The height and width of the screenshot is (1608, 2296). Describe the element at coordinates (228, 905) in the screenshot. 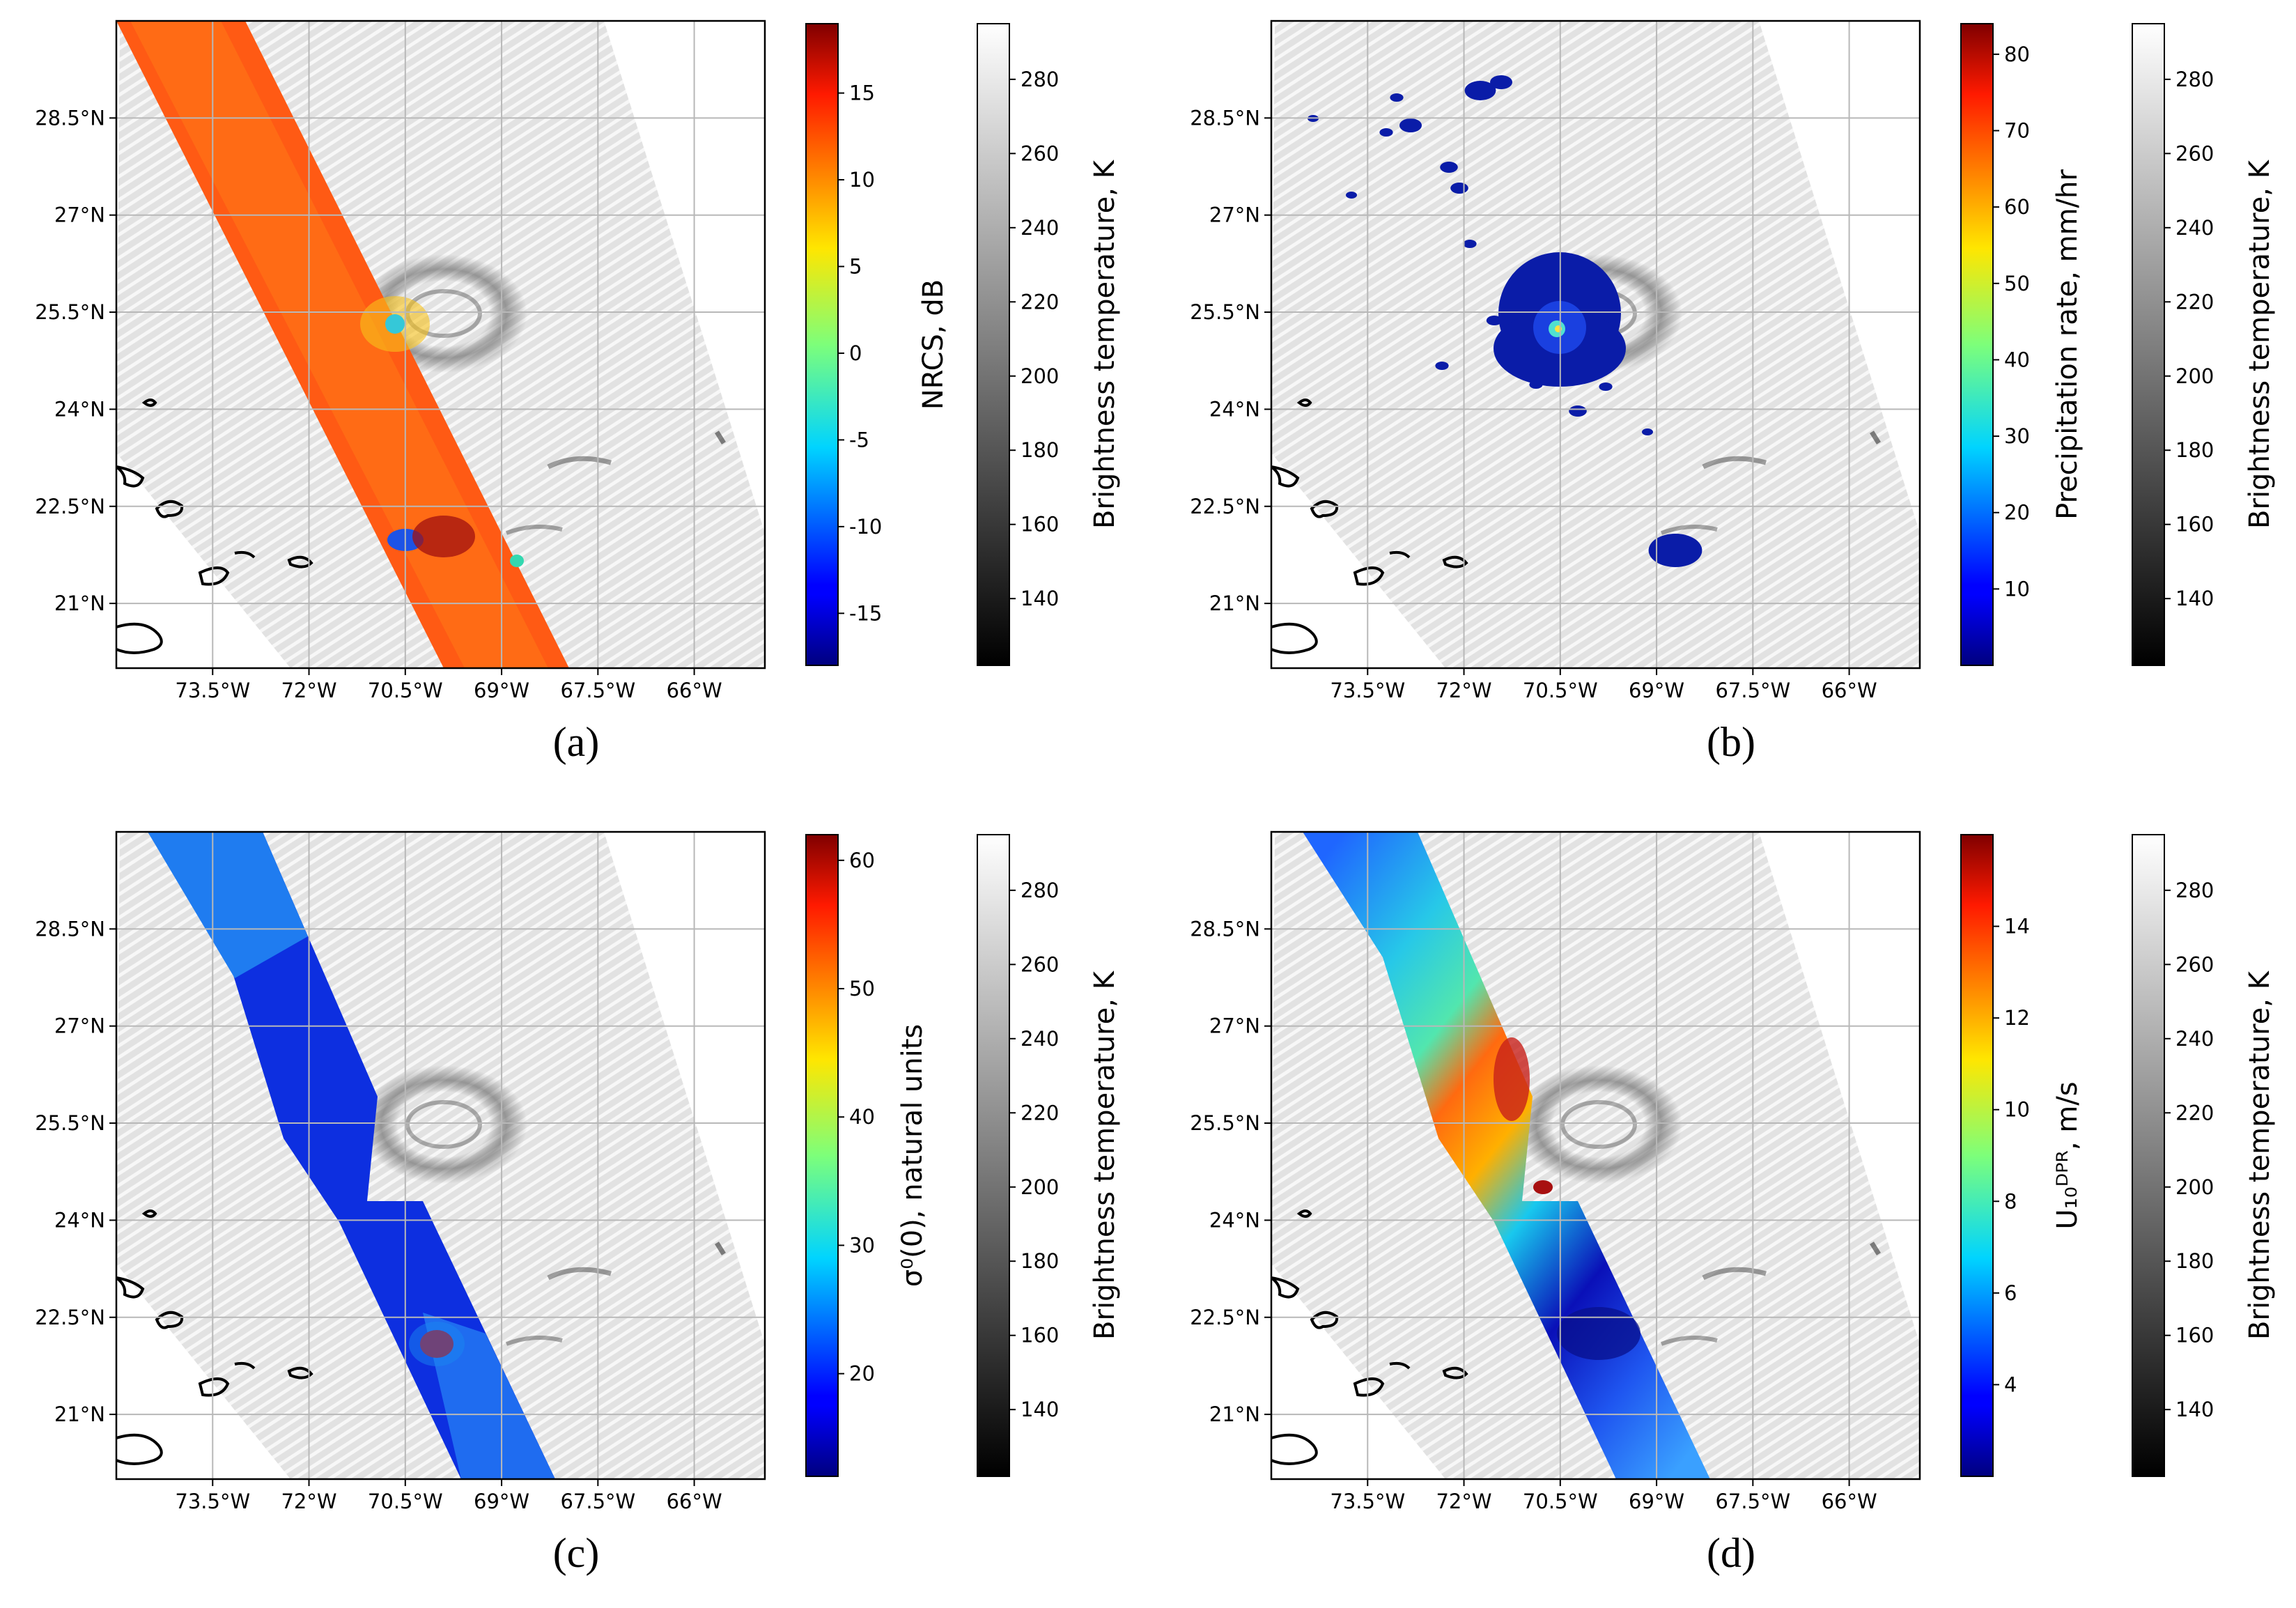

I see `sigma0-north` at that location.